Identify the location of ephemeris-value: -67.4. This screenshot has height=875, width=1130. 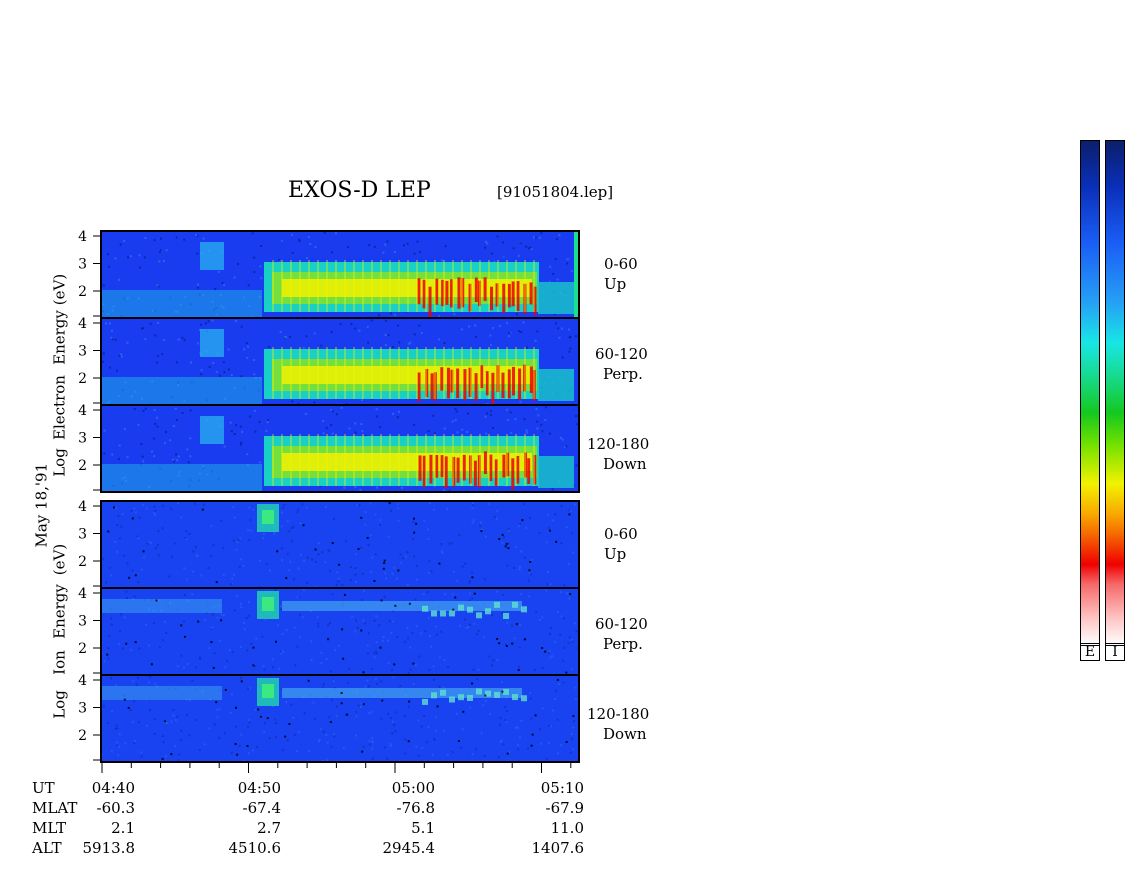
(261, 808).